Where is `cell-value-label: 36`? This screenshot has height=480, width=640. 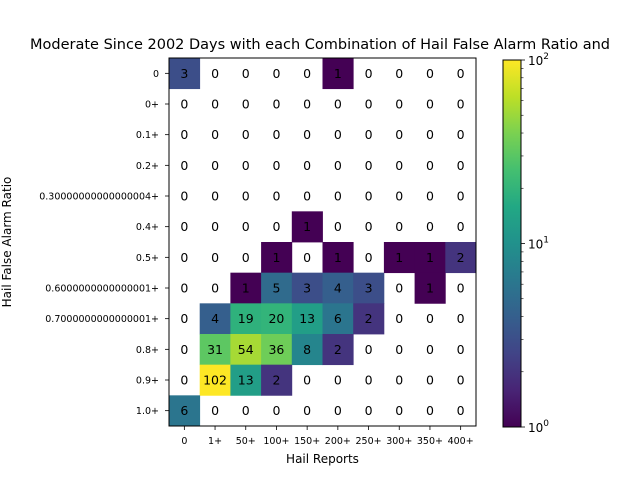 cell-value-label: 36 is located at coordinates (276, 349).